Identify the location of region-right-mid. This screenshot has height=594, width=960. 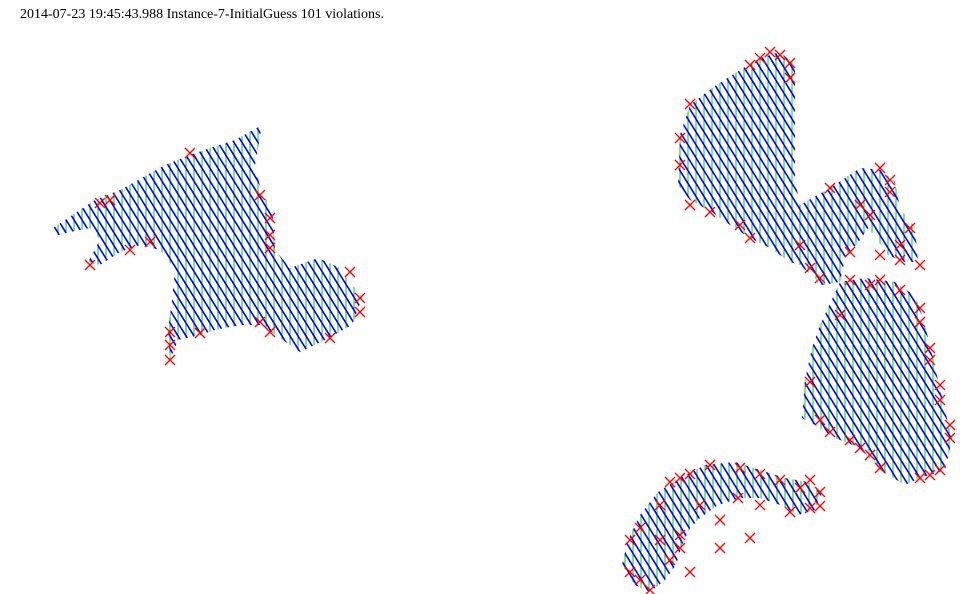
(779, 380).